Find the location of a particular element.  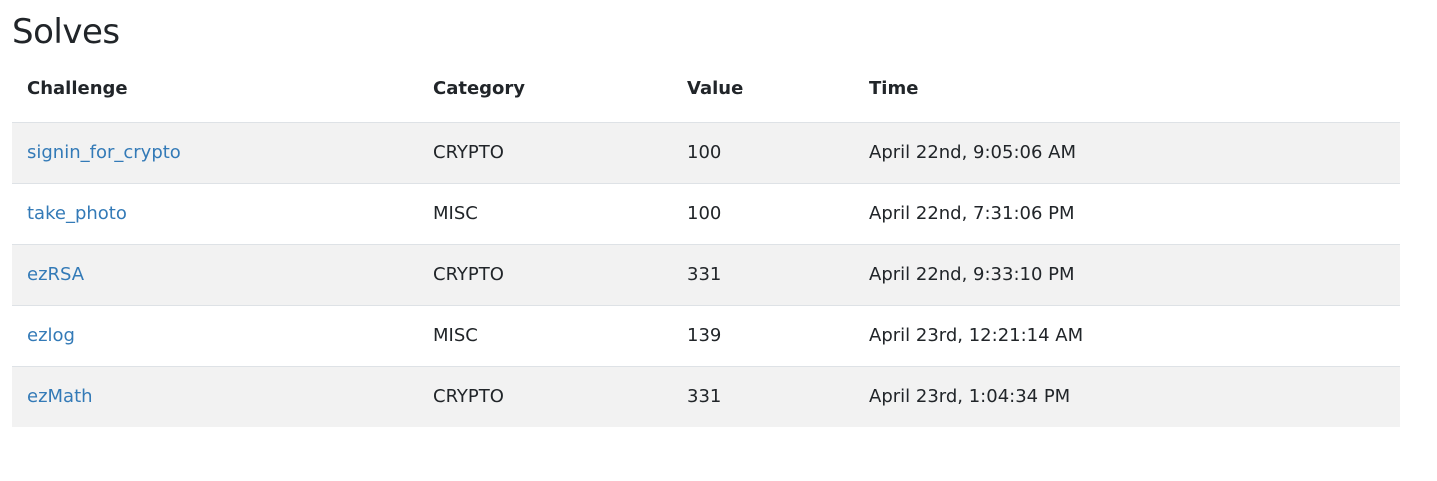

table-row: ezlog MISC 139 April 23rd, 12:21:14 AM is located at coordinates (706, 335).